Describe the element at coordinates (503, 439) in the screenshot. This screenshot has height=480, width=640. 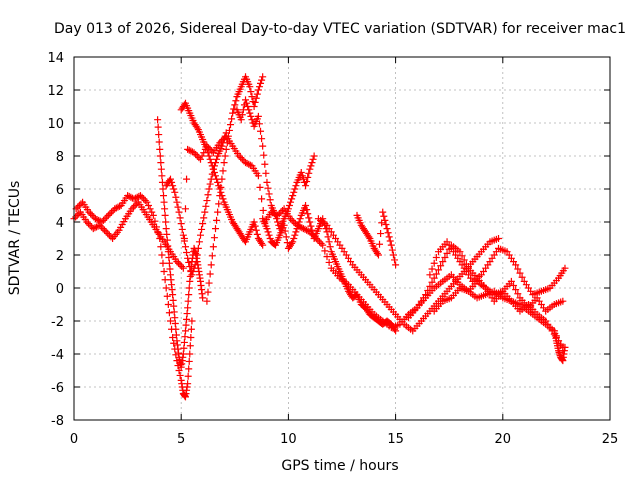
I see `x-tick-label: 20` at that location.